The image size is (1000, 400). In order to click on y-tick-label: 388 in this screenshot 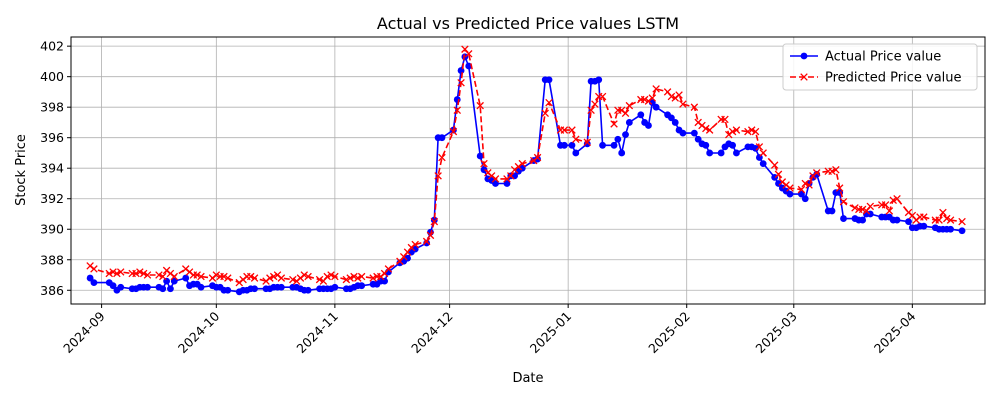, I will do `click(52, 259)`.